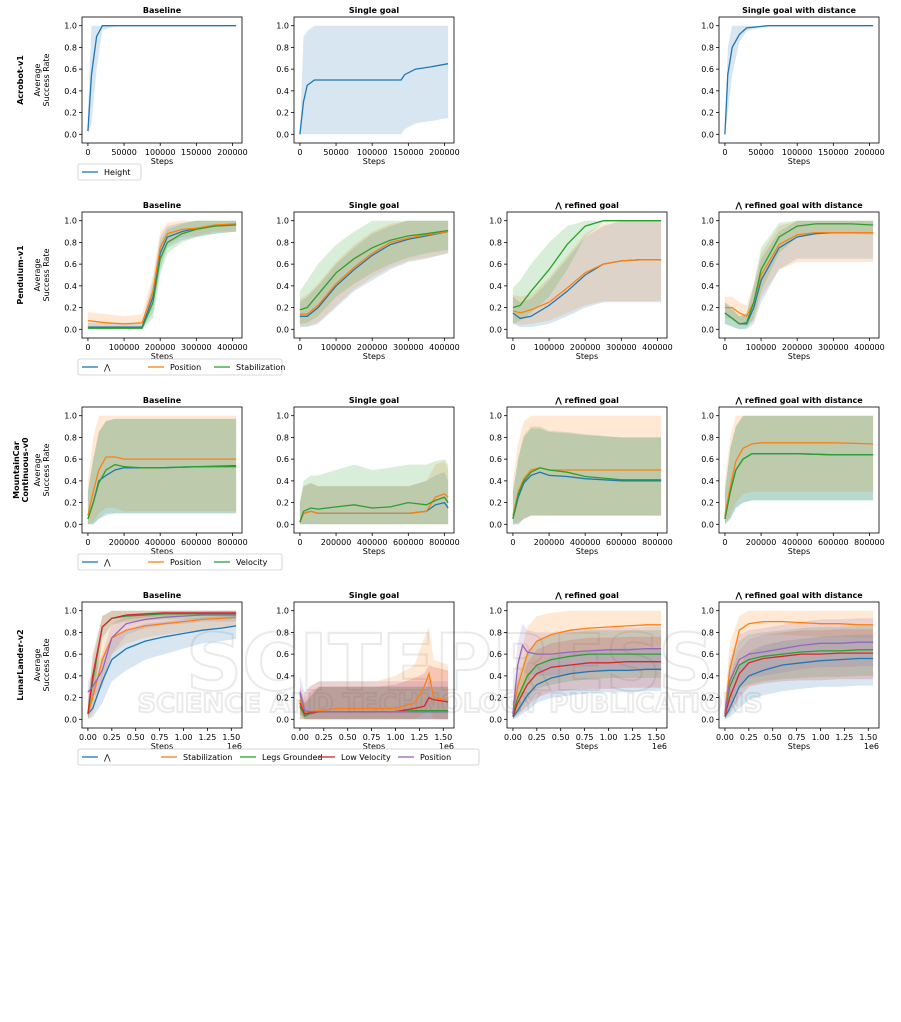 The image size is (901, 1022). I want to click on panel-title: Single goal, so click(374, 205).